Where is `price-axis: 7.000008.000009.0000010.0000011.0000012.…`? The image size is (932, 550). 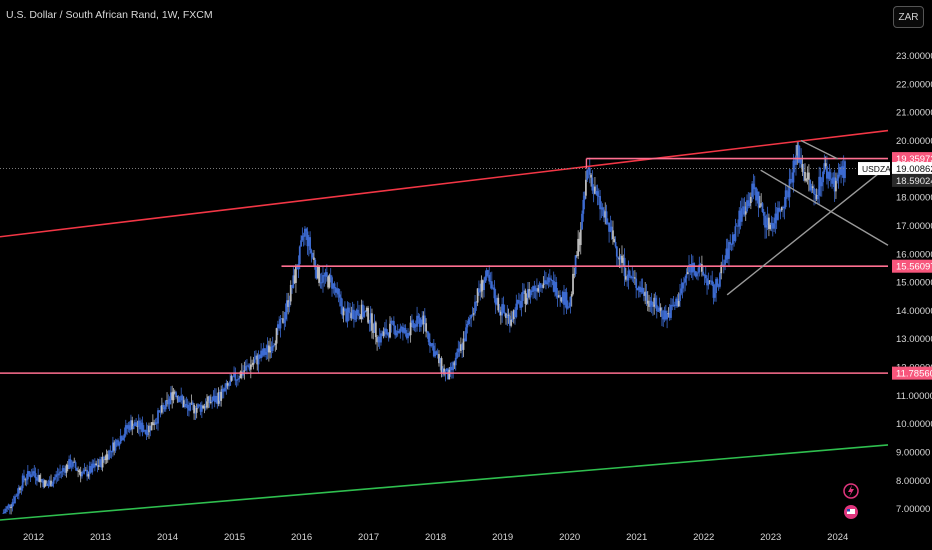 price-axis: 7.000008.000009.0000010.0000011.0000012.… is located at coordinates (914, 283).